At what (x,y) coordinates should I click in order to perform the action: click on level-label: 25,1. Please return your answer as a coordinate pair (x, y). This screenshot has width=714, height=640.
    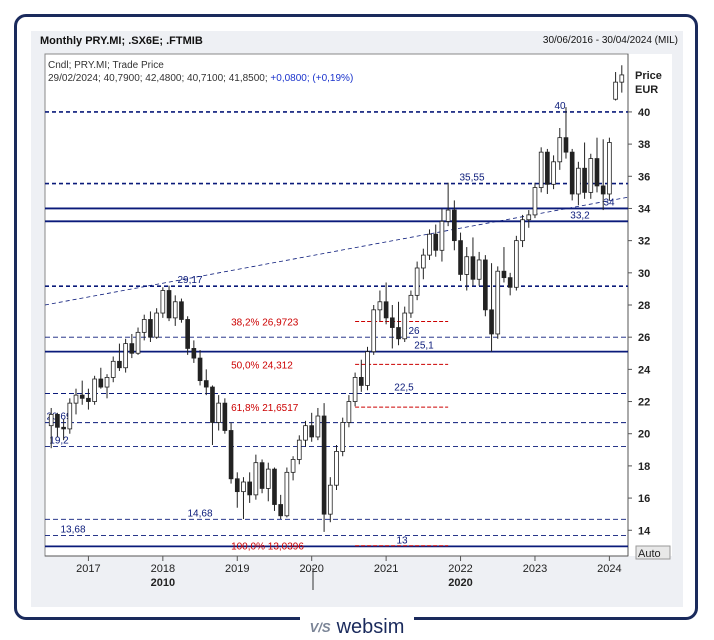
    Looking at the image, I should click on (424, 346).